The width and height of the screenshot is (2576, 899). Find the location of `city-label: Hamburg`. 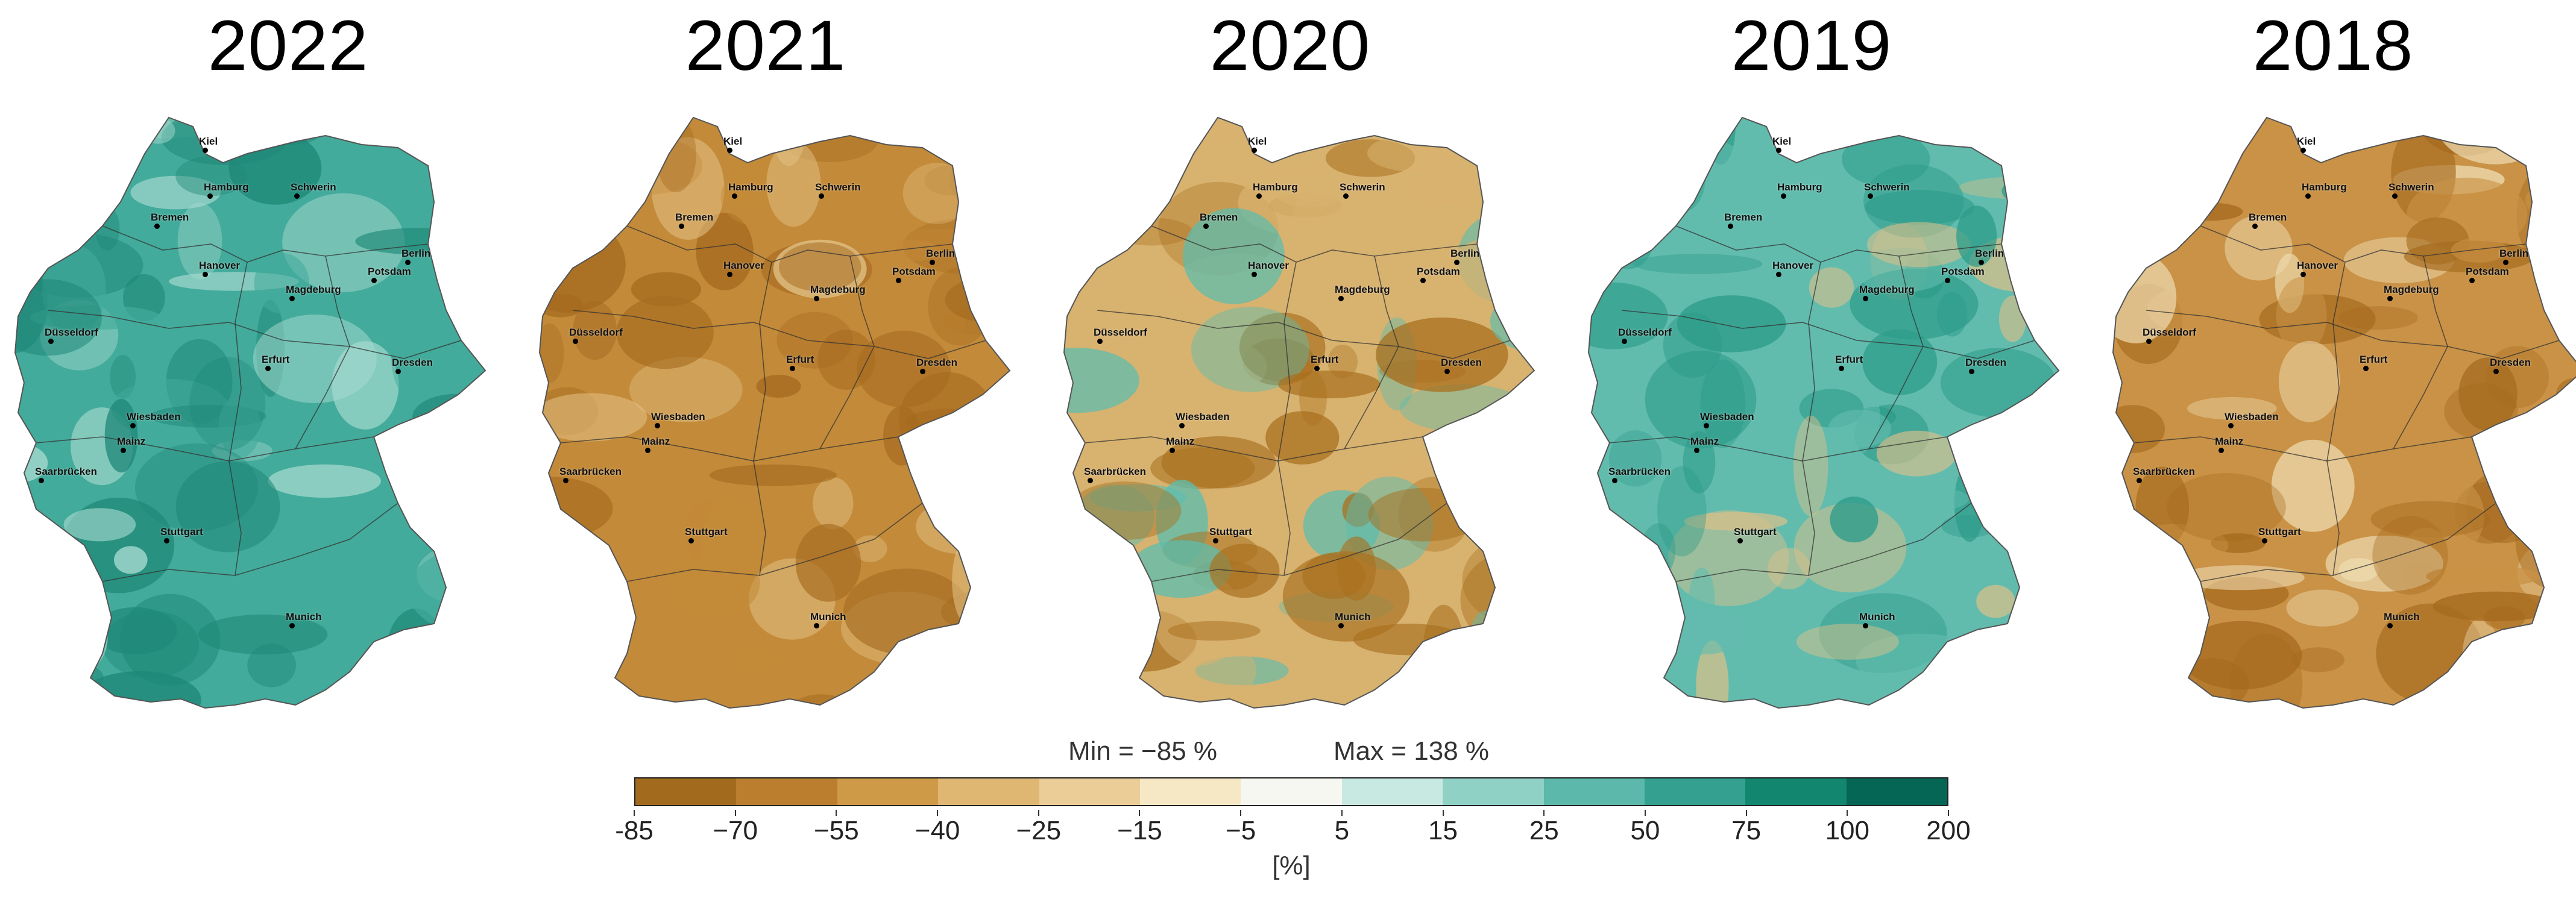

city-label: Hamburg is located at coordinates (226, 187).